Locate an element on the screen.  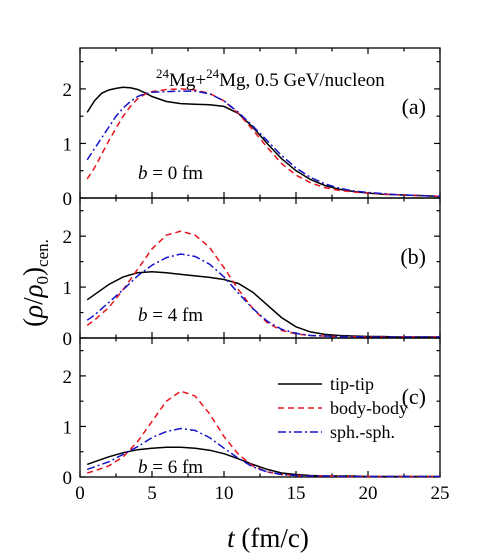
x-tick-label: 20 is located at coordinates (368, 493).